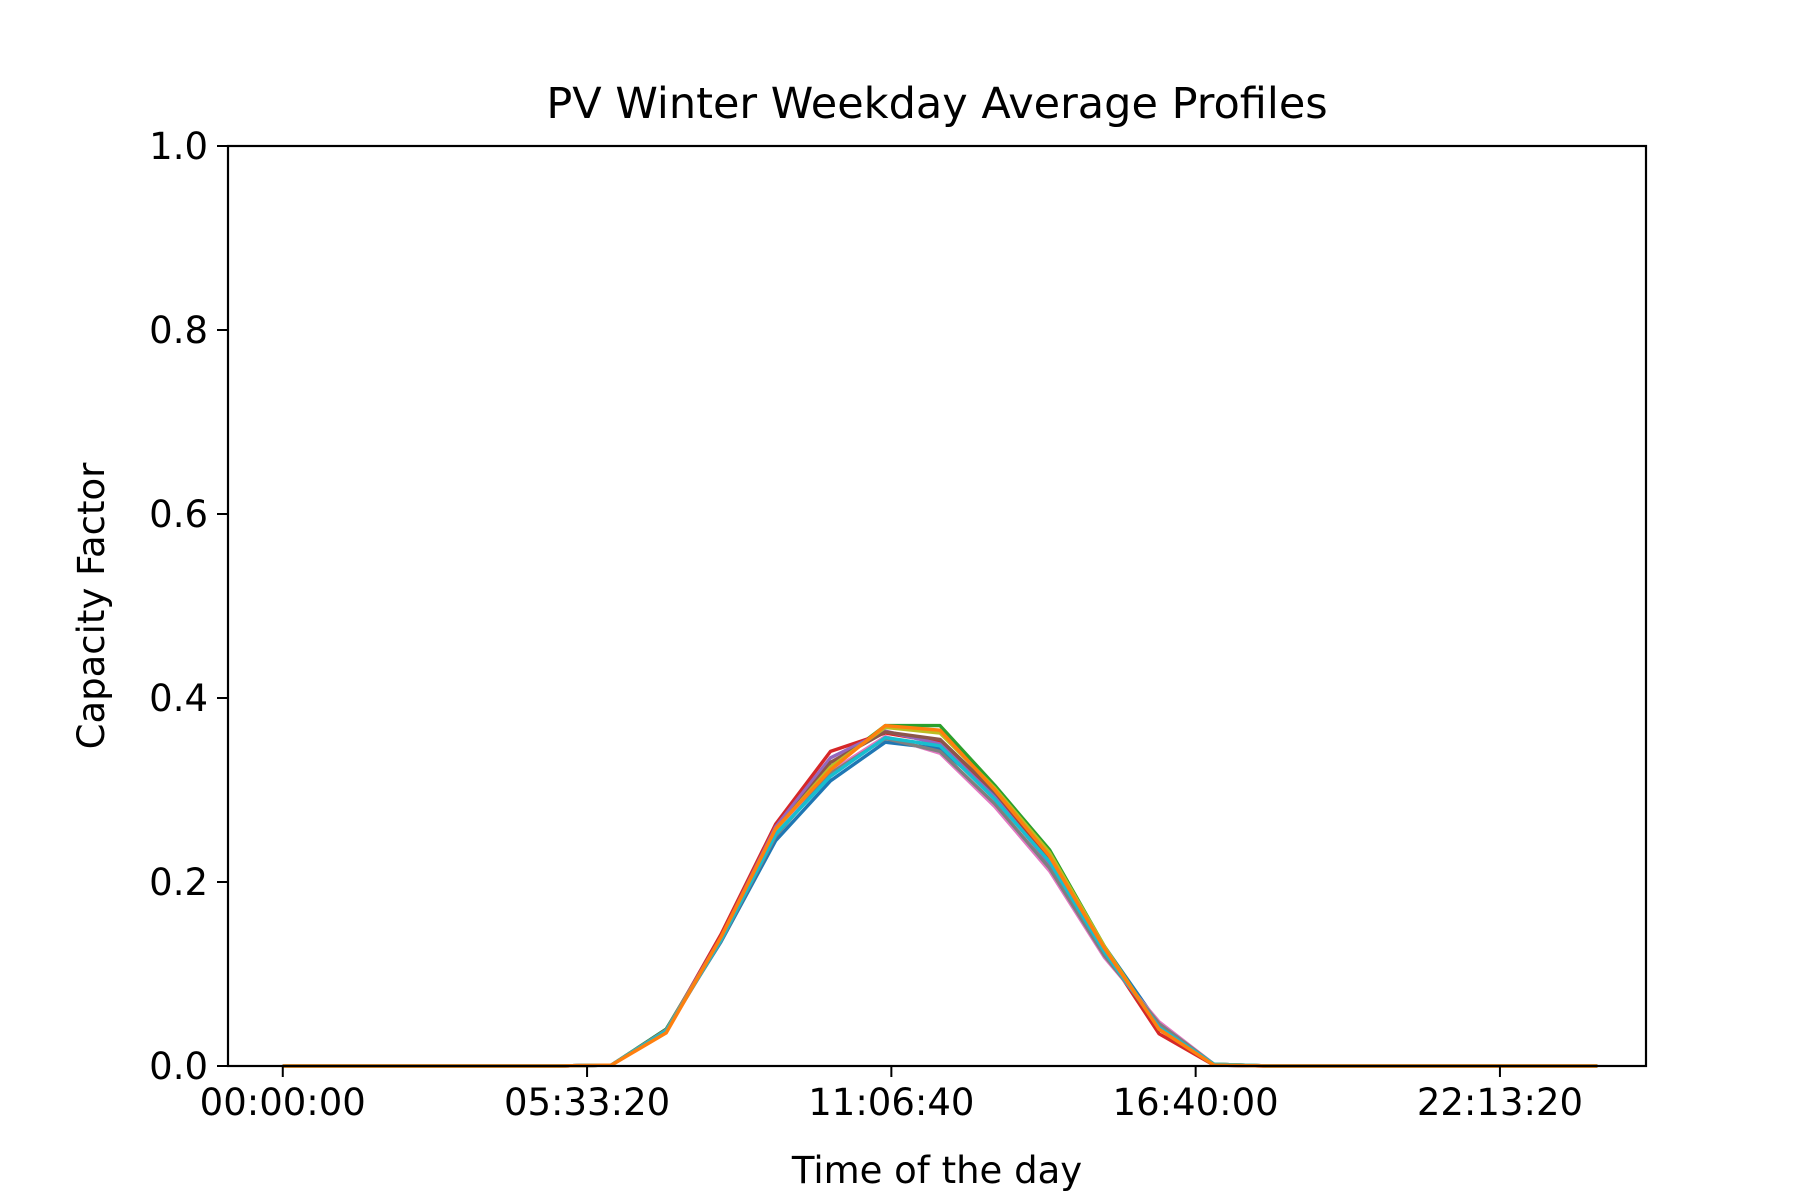  Describe the element at coordinates (91, 606) in the screenshot. I see `y-axis-label: Capacity Factor` at that location.